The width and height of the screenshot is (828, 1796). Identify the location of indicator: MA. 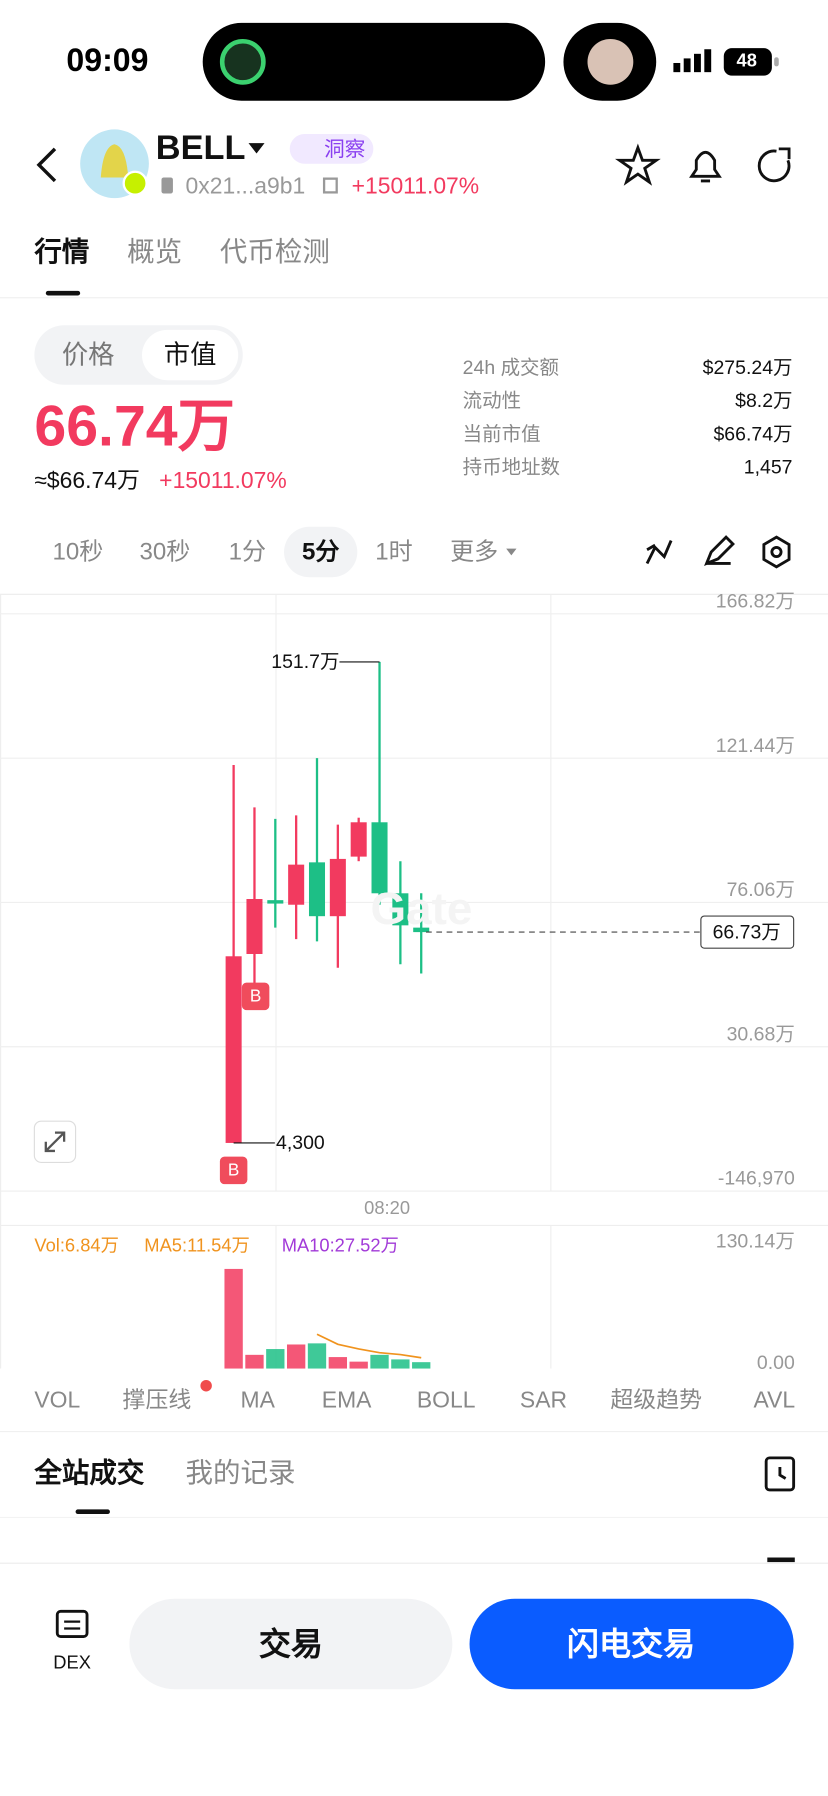
(257, 1401).